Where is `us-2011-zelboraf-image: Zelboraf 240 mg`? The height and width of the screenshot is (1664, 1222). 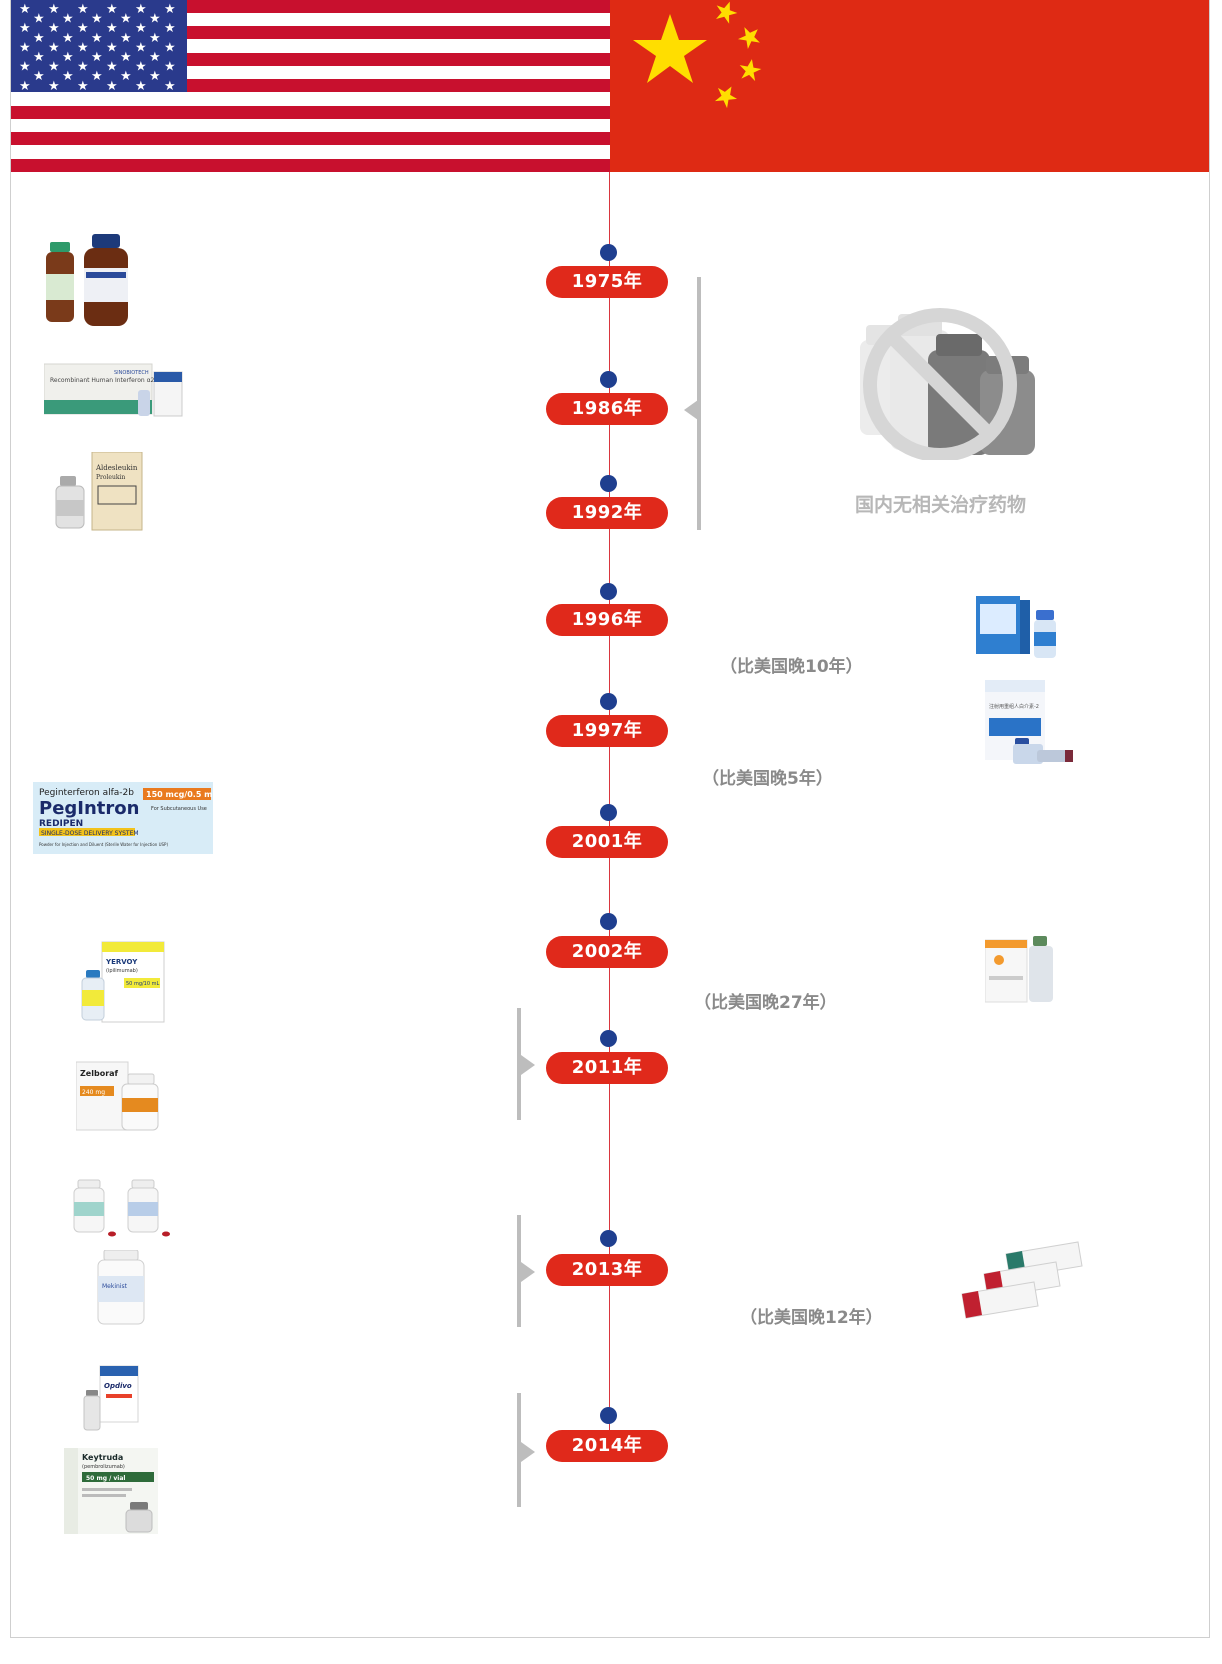
us-2011-zelboraf-image: Zelboraf 240 mg is located at coordinates (117, 1096).